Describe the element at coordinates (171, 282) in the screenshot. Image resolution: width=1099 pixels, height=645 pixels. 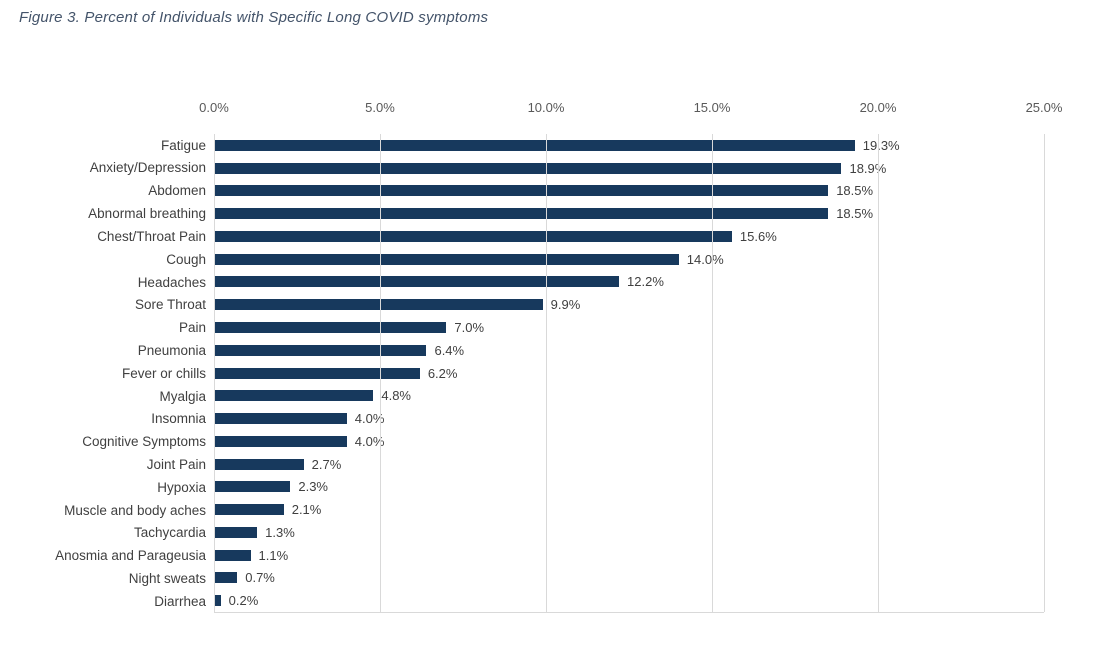
I see `category-label: Headaches` at that location.